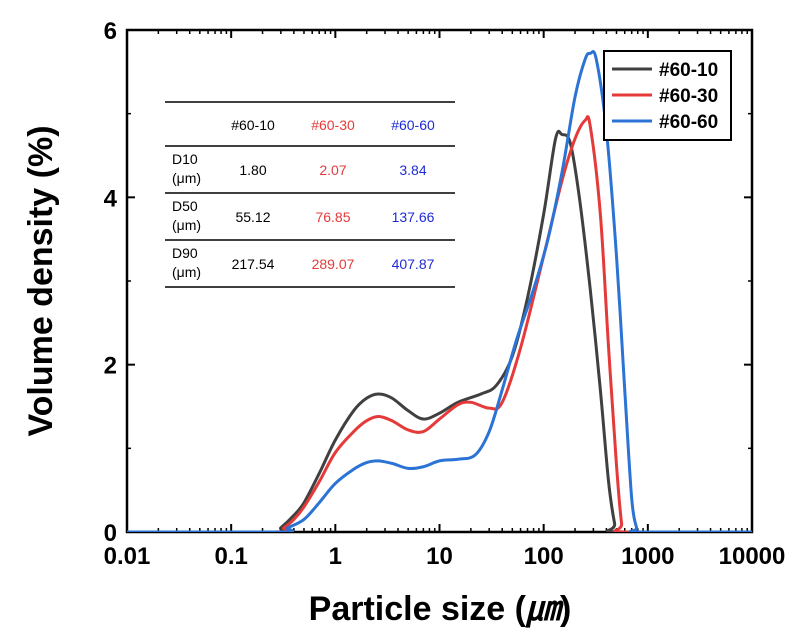 This screenshot has width=810, height=643. I want to click on table-header-60-60: #60-60, so click(413, 125).